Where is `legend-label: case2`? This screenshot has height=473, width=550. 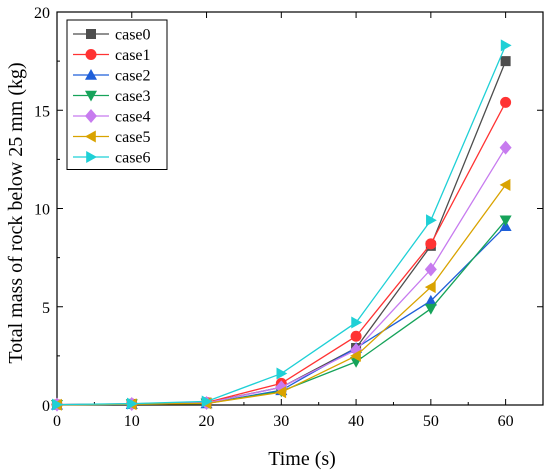
legend-label: case2 is located at coordinates (133, 76).